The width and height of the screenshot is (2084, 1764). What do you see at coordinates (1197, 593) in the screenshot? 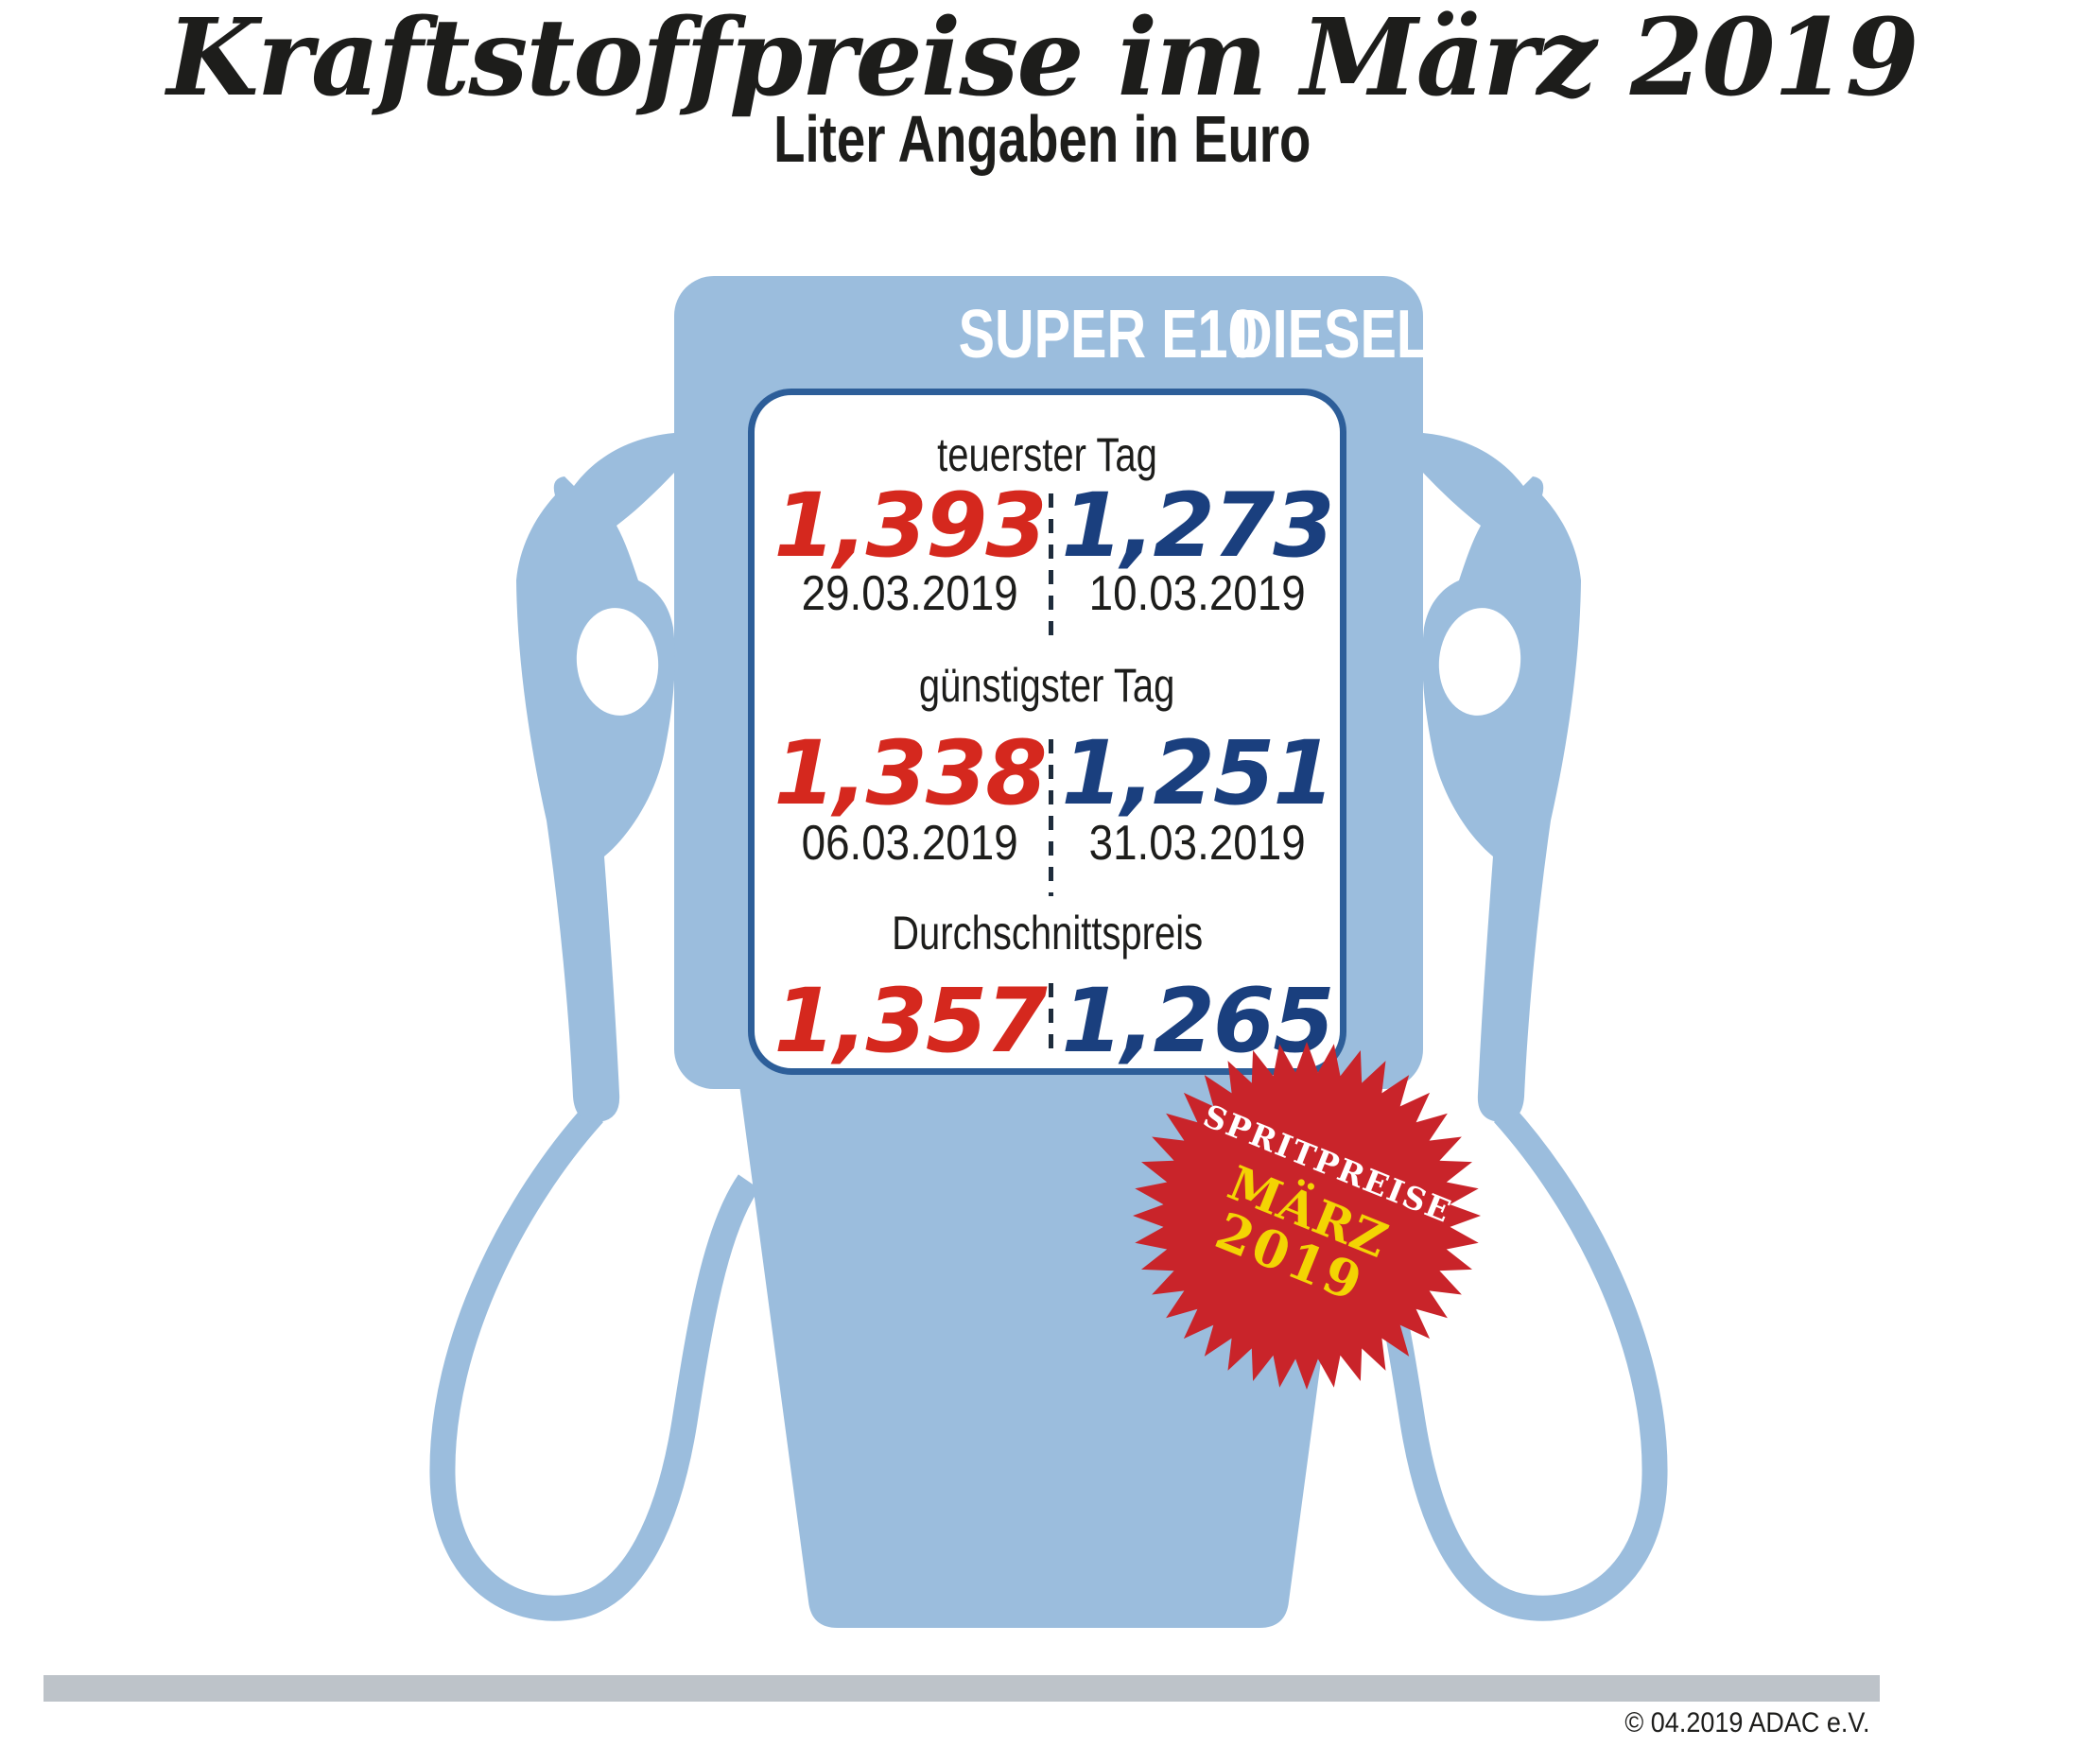
I see `date-diesel-most-expensive: 10.03.2019` at bounding box center [1197, 593].